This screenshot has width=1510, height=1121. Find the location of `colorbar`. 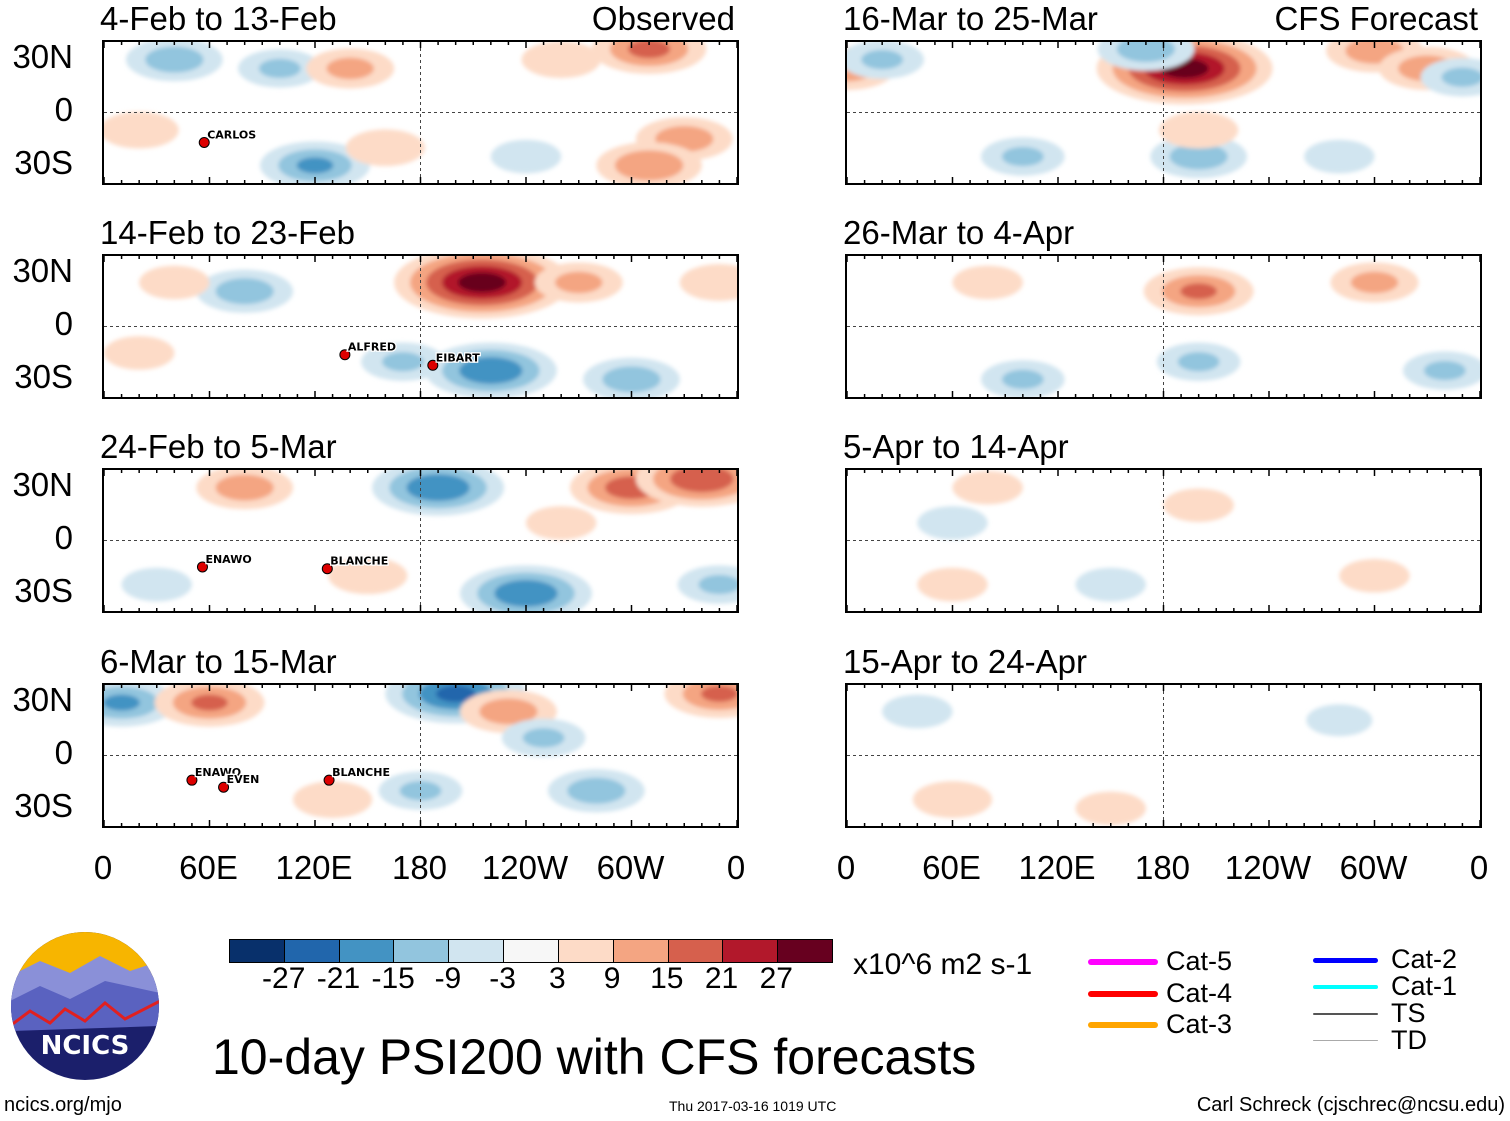

colorbar is located at coordinates (531, 951).